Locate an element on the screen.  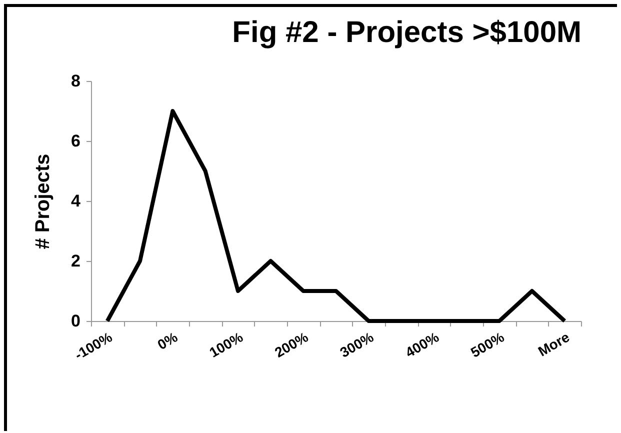
x-tick-label: 0% is located at coordinates (167, 340).